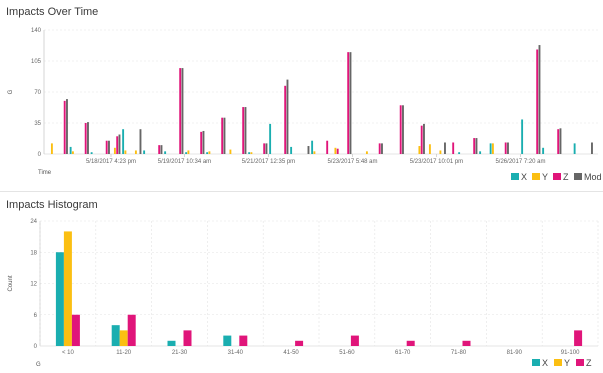 The height and width of the screenshot is (373, 603). Describe the element at coordinates (38, 365) in the screenshot. I see `x-axis-label: G` at that location.